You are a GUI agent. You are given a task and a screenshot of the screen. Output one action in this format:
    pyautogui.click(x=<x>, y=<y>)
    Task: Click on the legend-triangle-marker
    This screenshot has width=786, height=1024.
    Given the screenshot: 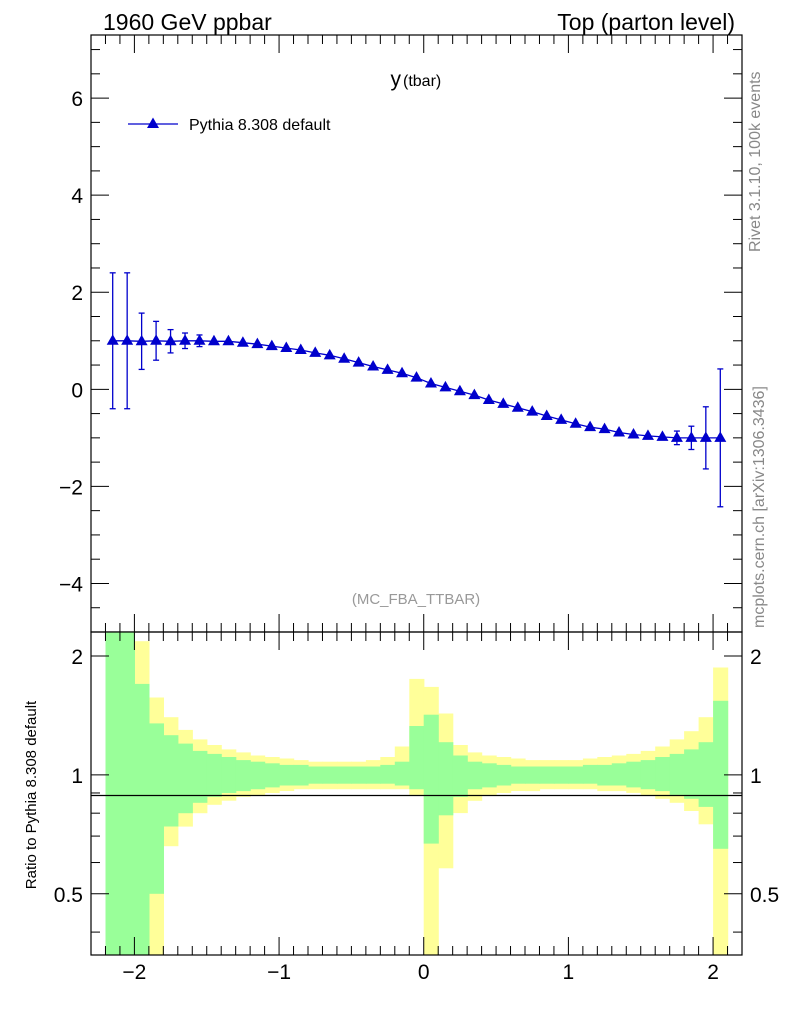 What is the action you would take?
    pyautogui.click(x=153, y=122)
    